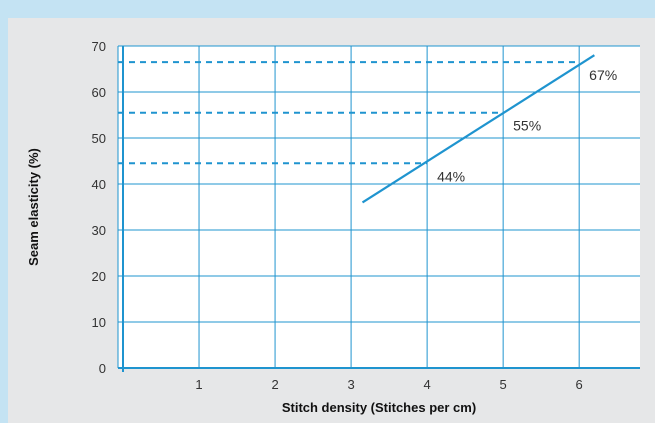 This screenshot has width=655, height=423. What do you see at coordinates (99, 138) in the screenshot?
I see `y-tick-label: 50` at bounding box center [99, 138].